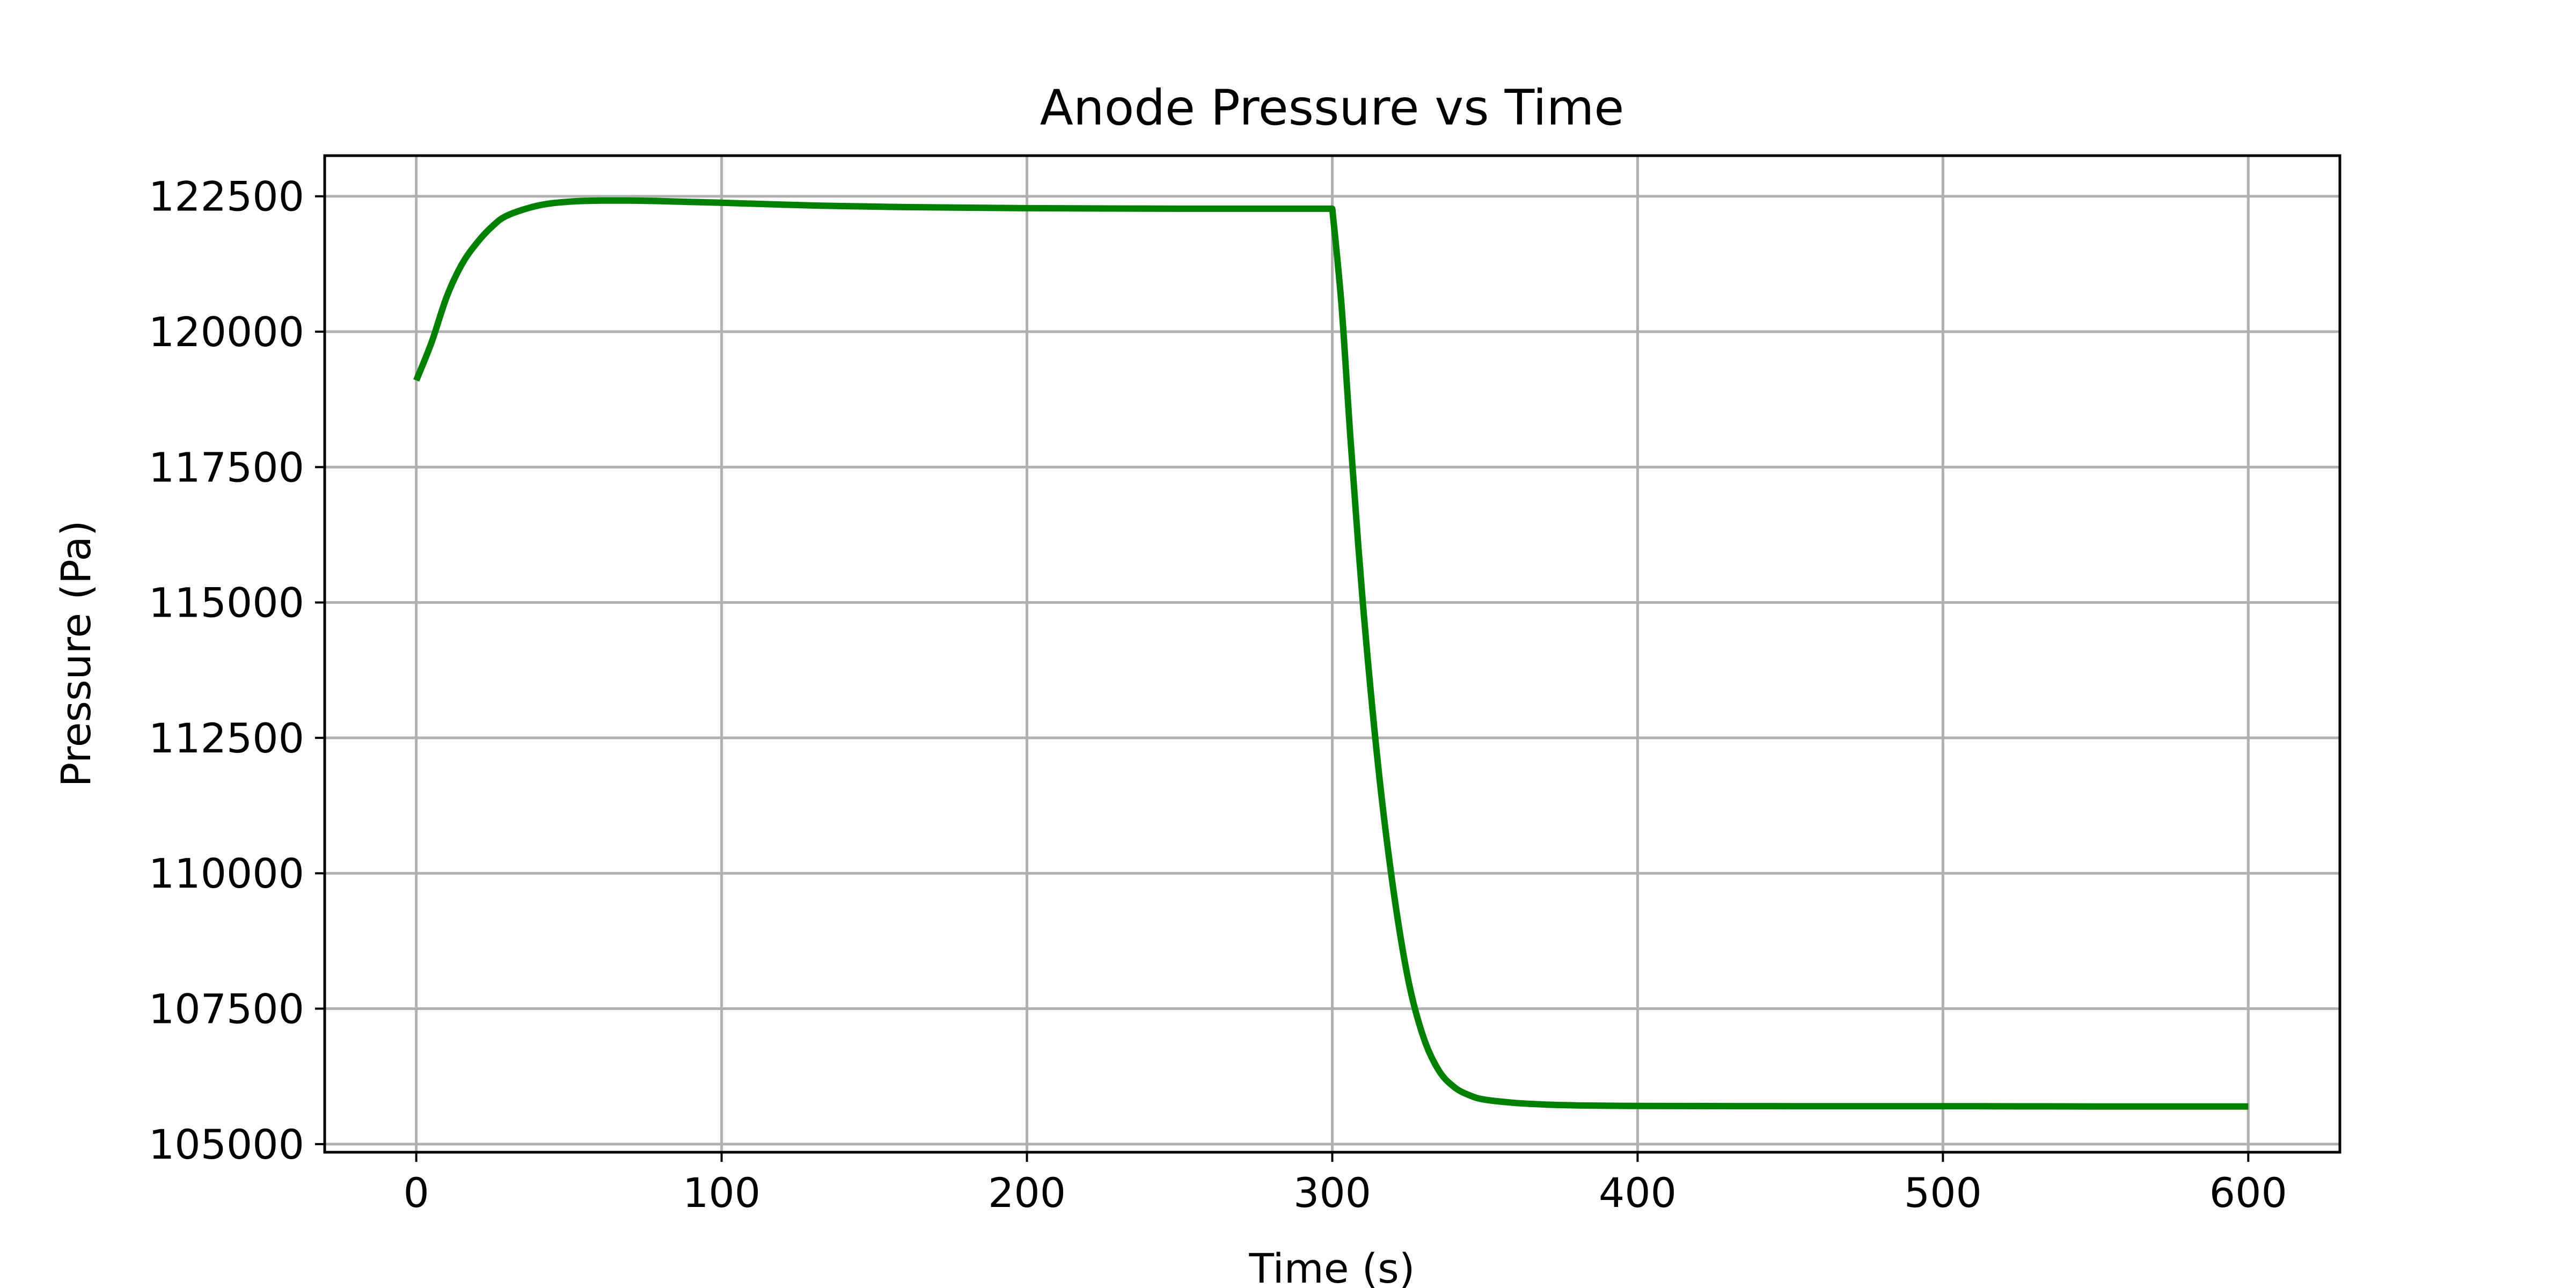 This screenshot has width=2576, height=1288. What do you see at coordinates (1332, 108) in the screenshot?
I see `chart-title: Anode Pressure vs Time` at bounding box center [1332, 108].